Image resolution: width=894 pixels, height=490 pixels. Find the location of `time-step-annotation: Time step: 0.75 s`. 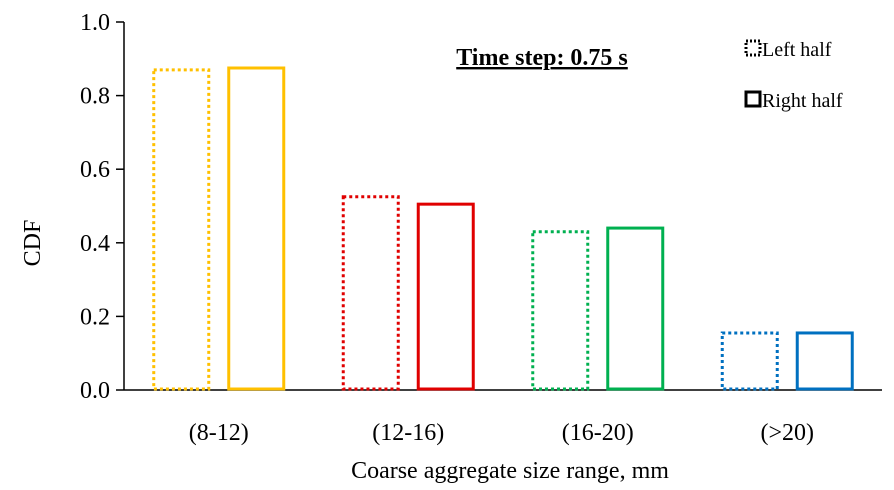

time-step-annotation: Time step: 0.75 s is located at coordinates (542, 58).